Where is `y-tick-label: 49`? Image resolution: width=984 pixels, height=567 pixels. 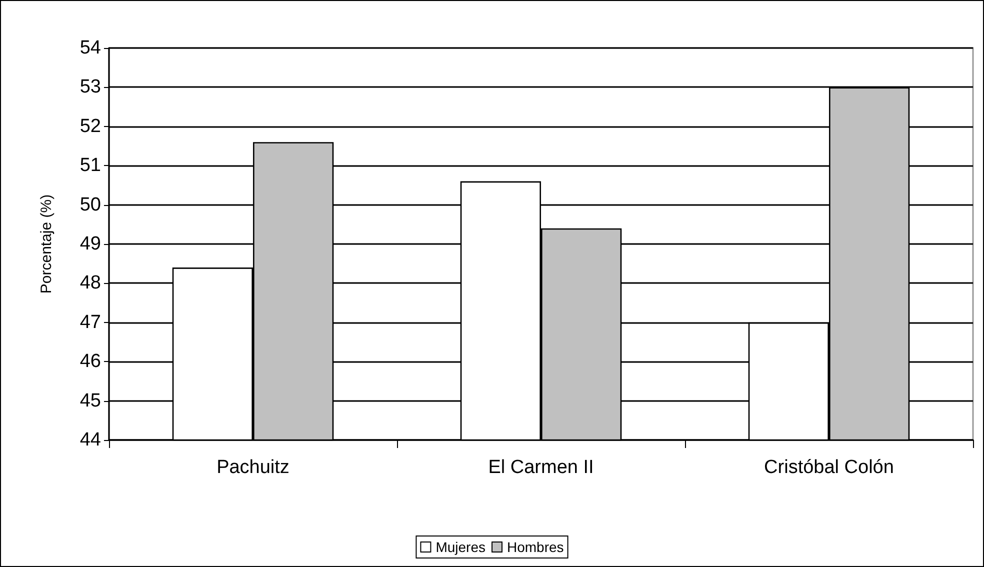
y-tick-label: 49 is located at coordinates (90, 244).